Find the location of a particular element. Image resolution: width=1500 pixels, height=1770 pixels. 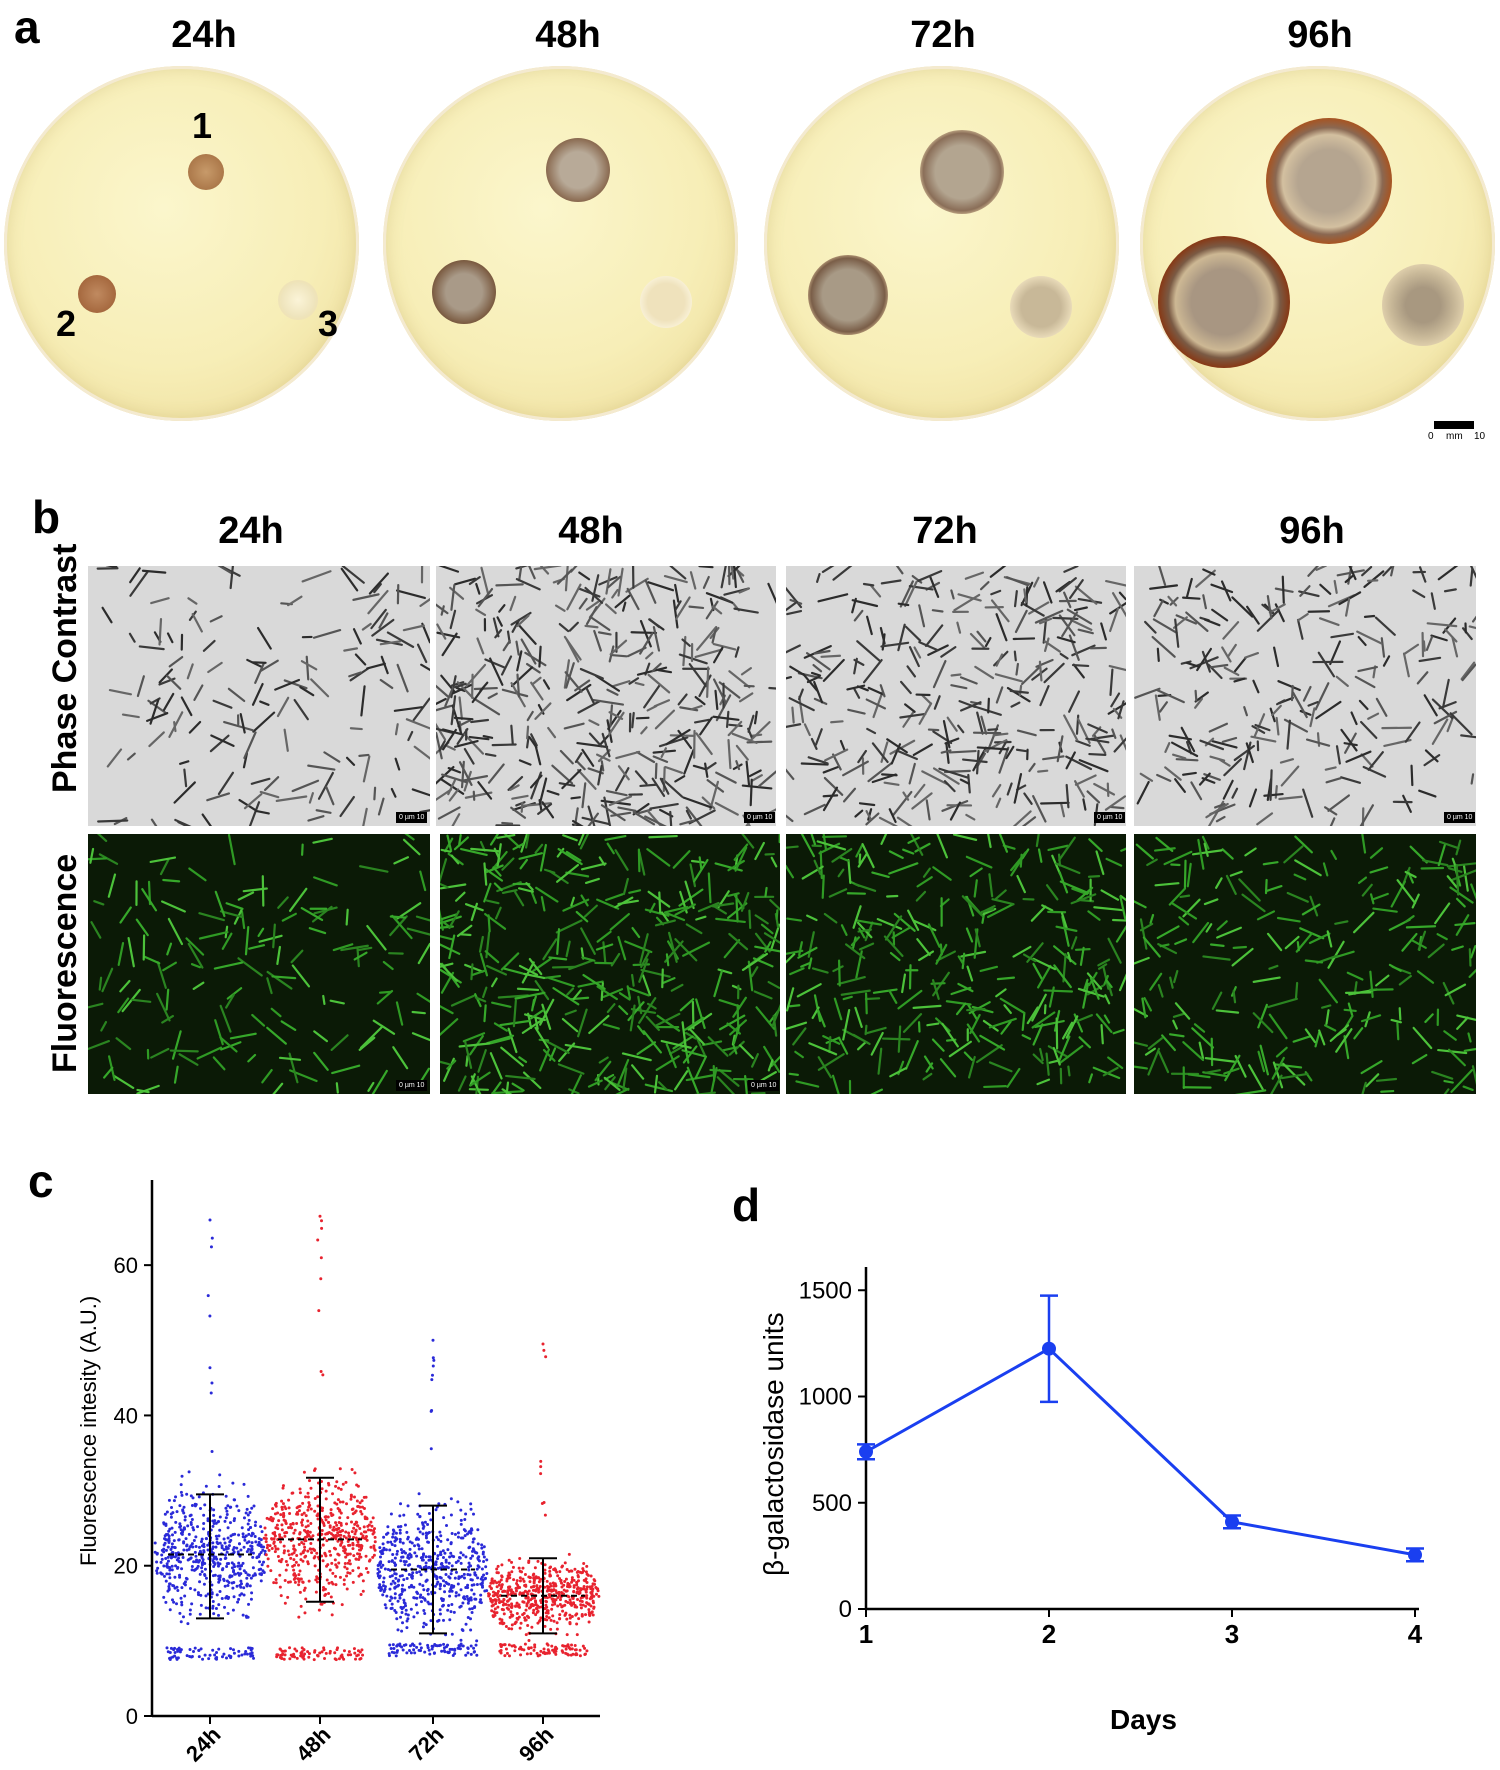

fluorescence-image-96h is located at coordinates (1305, 964).